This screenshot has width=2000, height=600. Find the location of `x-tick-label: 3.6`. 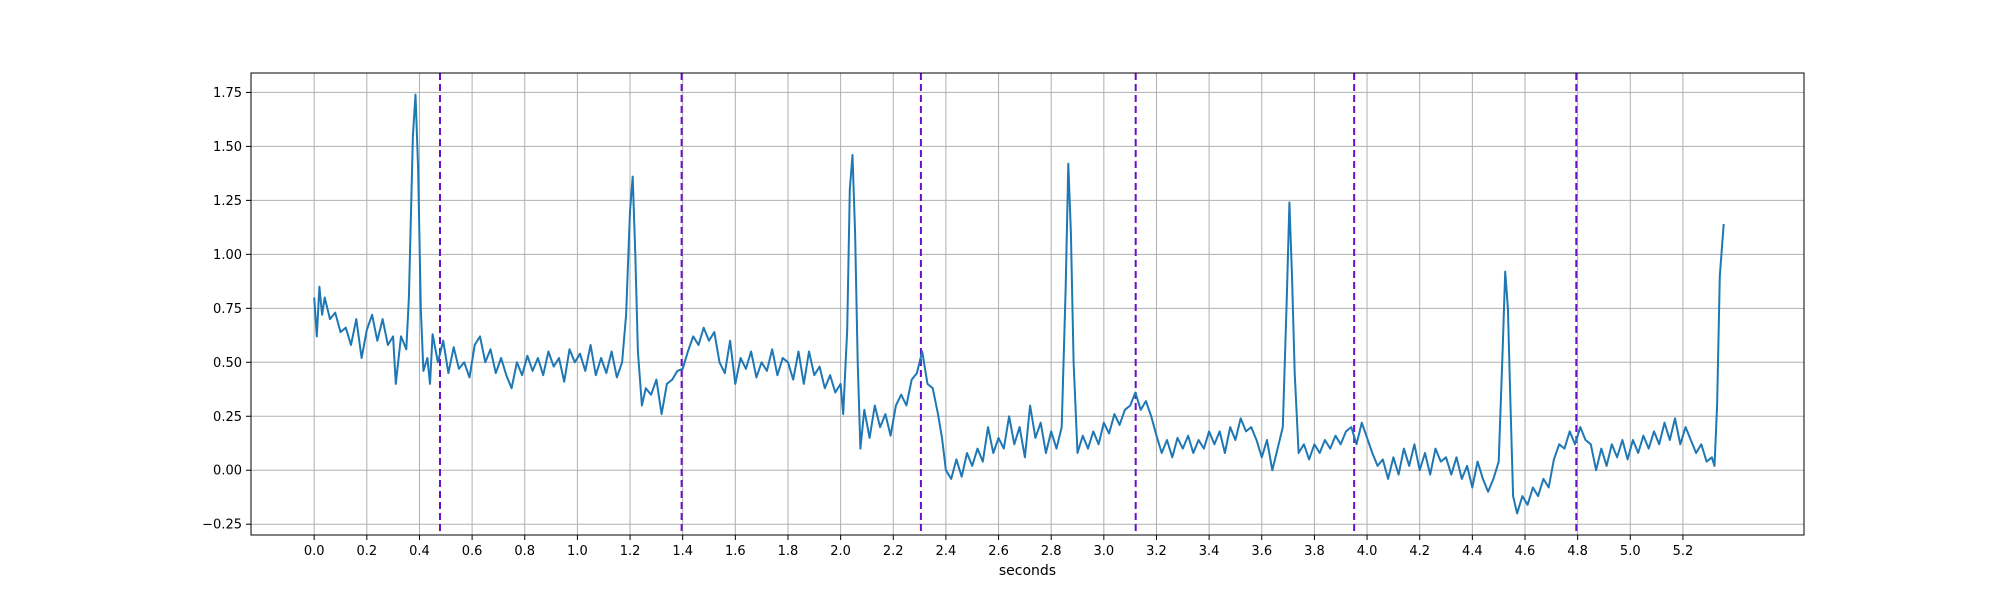

x-tick-label: 3.6 is located at coordinates (1261, 551).